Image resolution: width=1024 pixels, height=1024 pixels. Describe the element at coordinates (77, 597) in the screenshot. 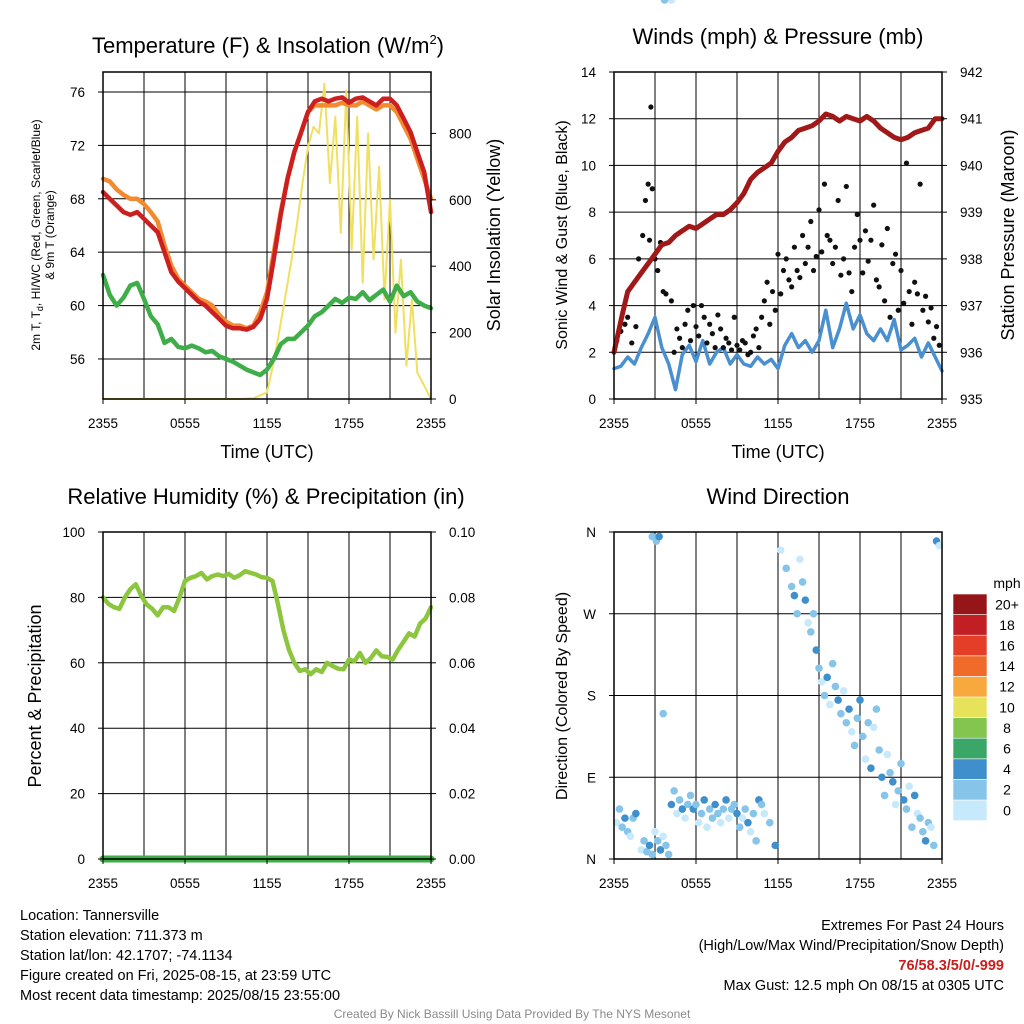

I see `y-tick-label: 80` at that location.